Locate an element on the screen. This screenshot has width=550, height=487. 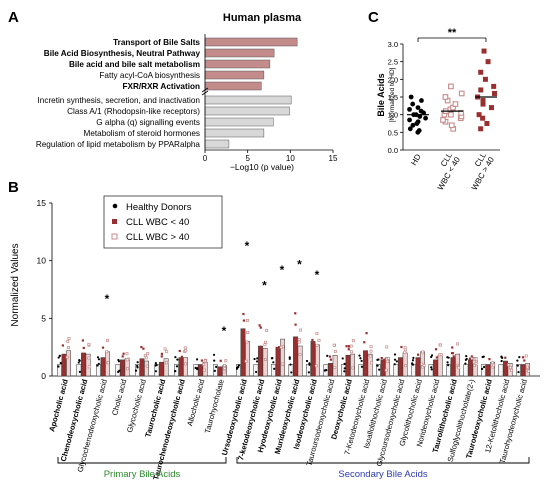
chart-c-y-tick-label: 0.5 is located at coordinates (393, 132).